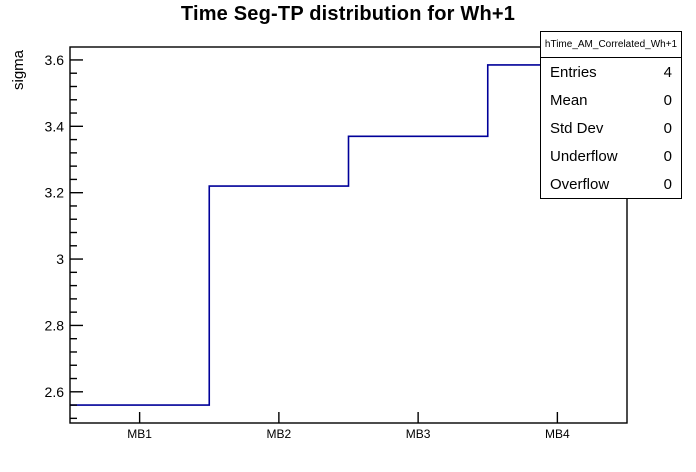 This screenshot has height=472, width=696. Describe the element at coordinates (611, 128) in the screenshot. I see `stats-row-stddev: Std Dev 0` at that location.